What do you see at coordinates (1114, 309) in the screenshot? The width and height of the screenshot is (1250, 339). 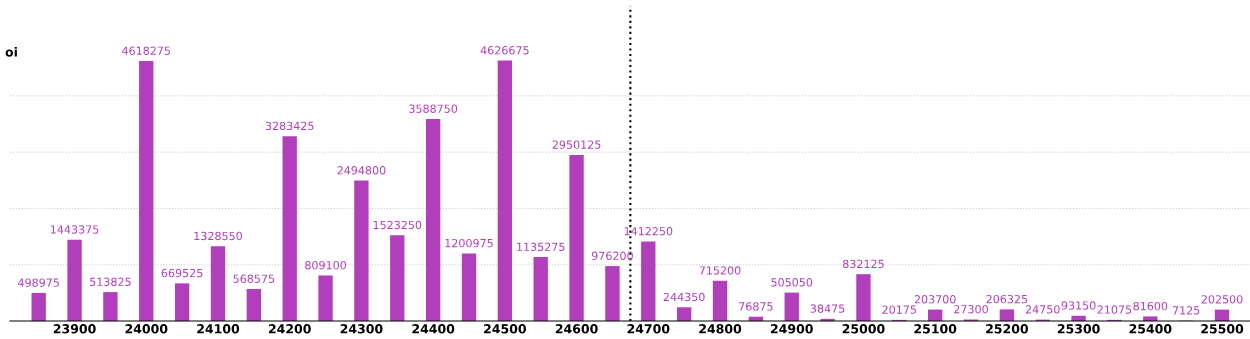 I see `data-label: 21075` at bounding box center [1114, 309].